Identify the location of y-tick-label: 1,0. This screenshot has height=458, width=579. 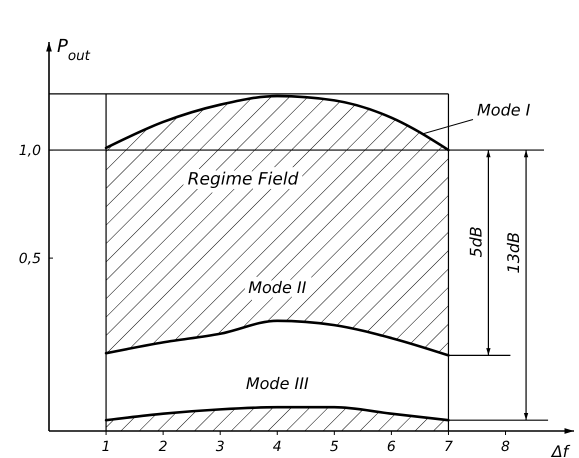
(30, 151).